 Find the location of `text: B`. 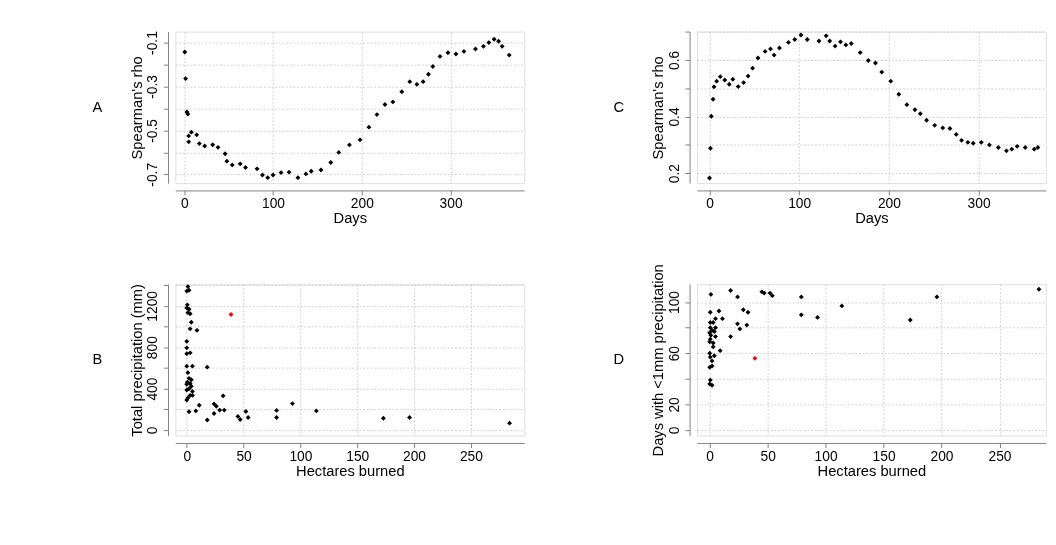

text: B is located at coordinates (97, 359).